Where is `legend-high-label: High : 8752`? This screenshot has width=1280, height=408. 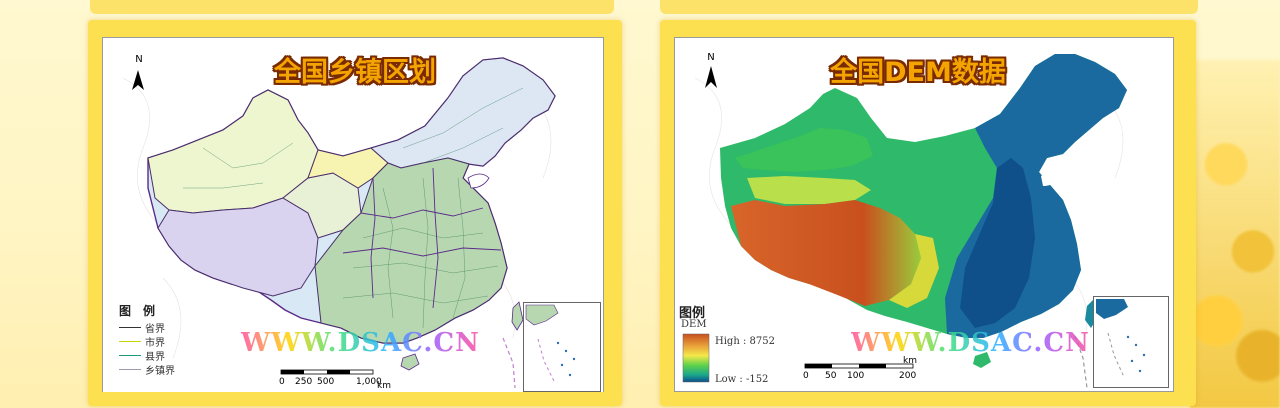 legend-high-label: High : 8752 is located at coordinates (745, 341).